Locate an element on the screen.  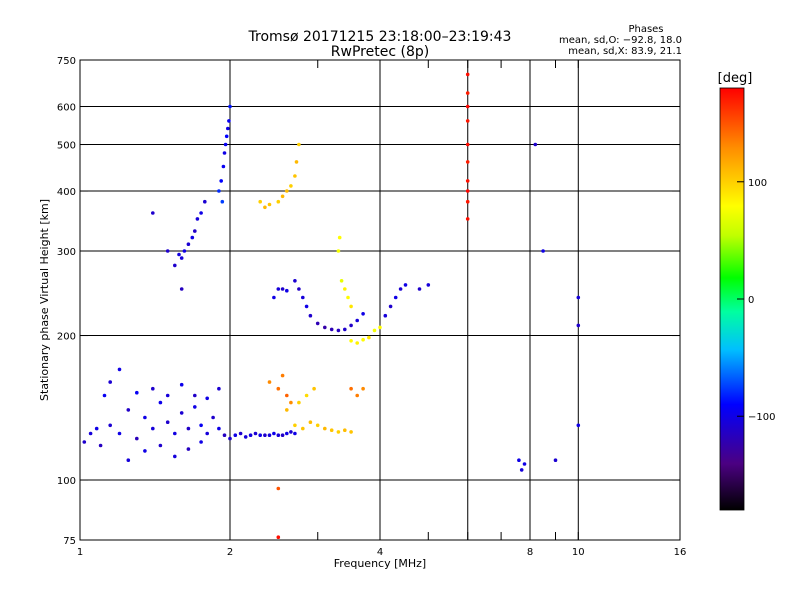
y-tick-label: 300 is located at coordinates (66, 252).